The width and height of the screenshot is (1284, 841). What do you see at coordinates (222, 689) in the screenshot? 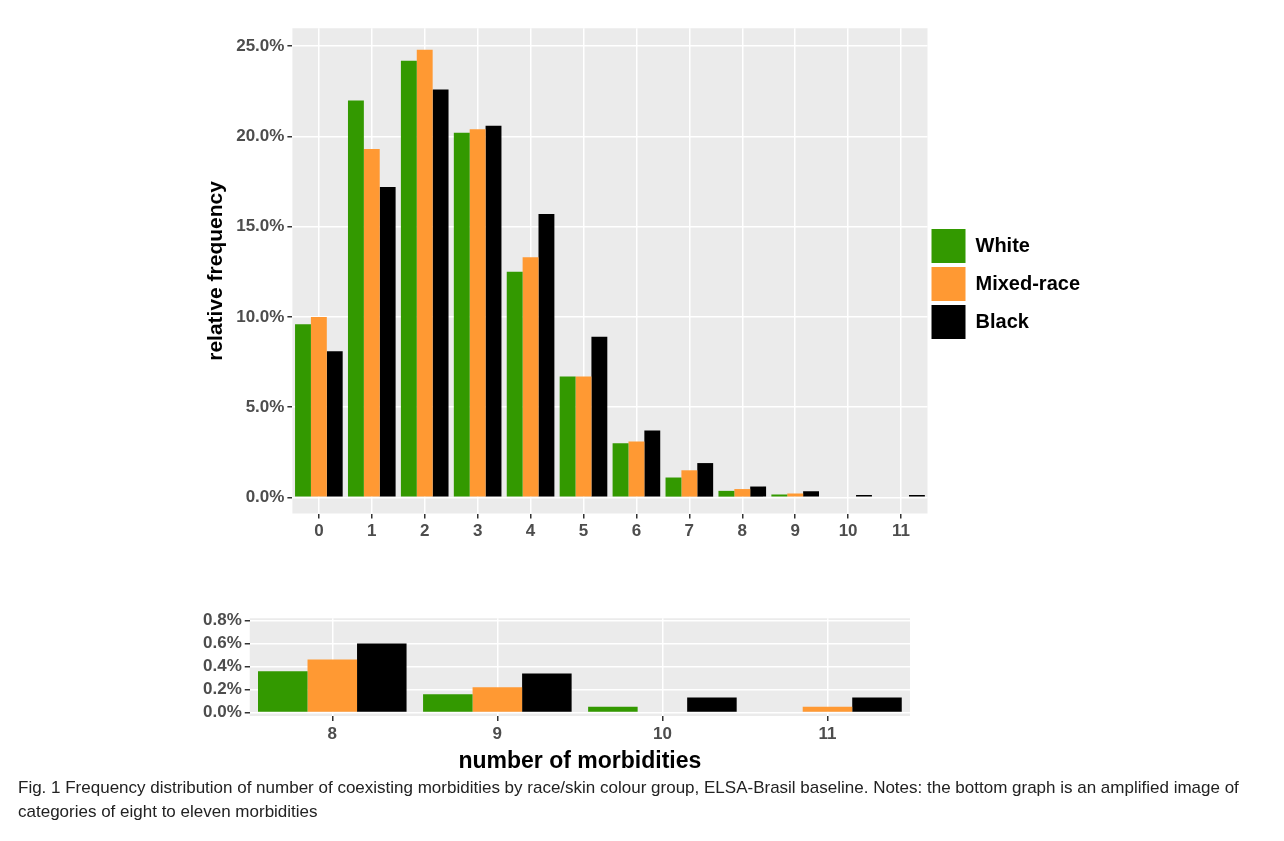
I see `y-tick-label: 0.2%` at bounding box center [222, 689].